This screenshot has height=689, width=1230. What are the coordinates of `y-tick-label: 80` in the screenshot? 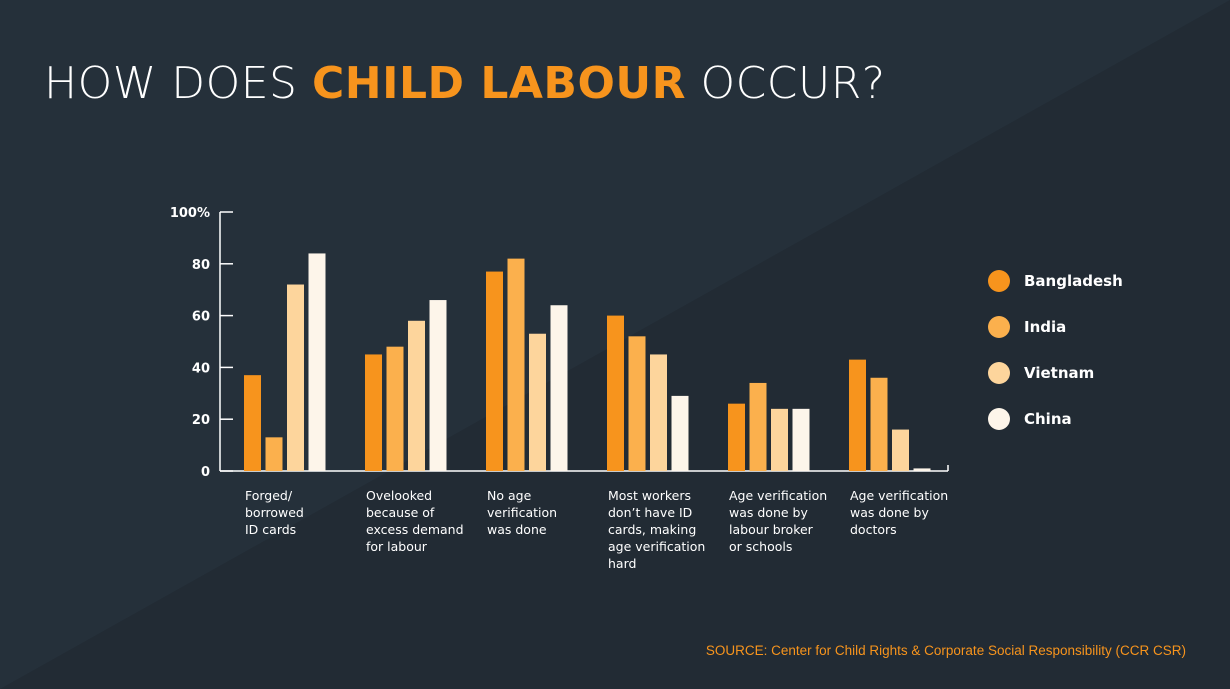 It's located at (201, 265).